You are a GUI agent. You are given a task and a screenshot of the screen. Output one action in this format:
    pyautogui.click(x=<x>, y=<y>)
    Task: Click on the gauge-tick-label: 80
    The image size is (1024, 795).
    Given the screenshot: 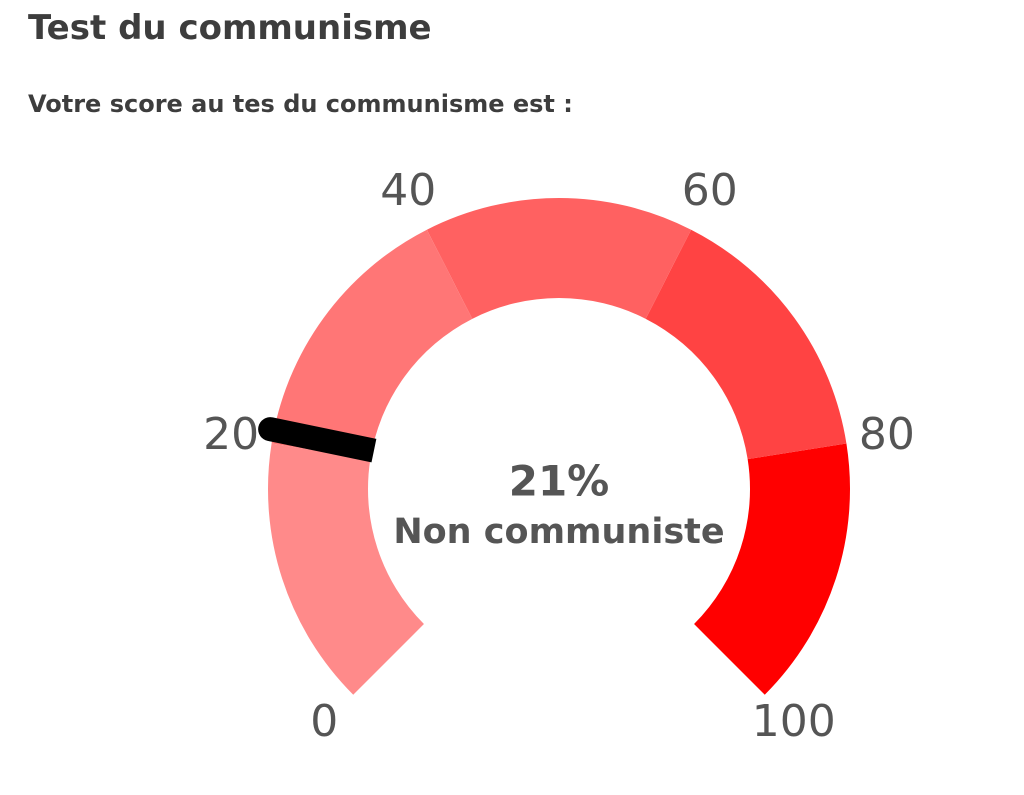 What is the action you would take?
    pyautogui.click(x=887, y=434)
    